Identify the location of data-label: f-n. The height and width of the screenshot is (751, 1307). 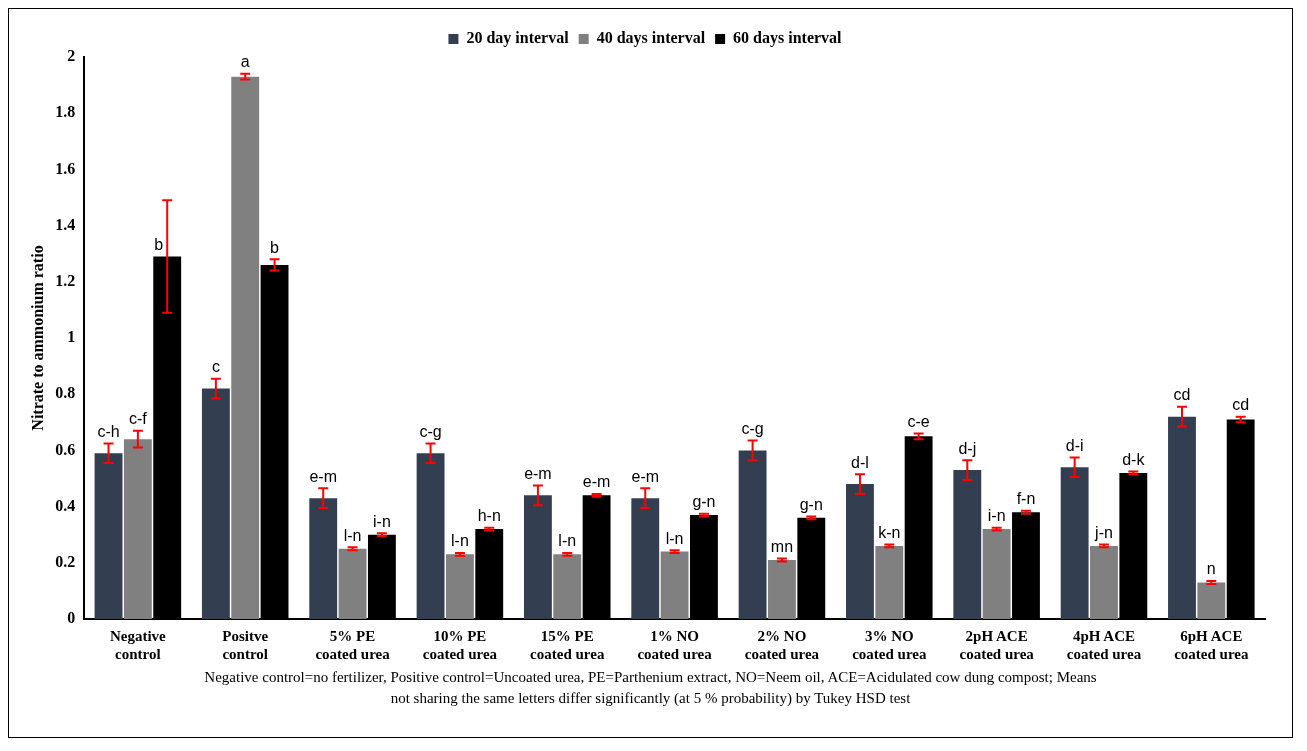
(1026, 499).